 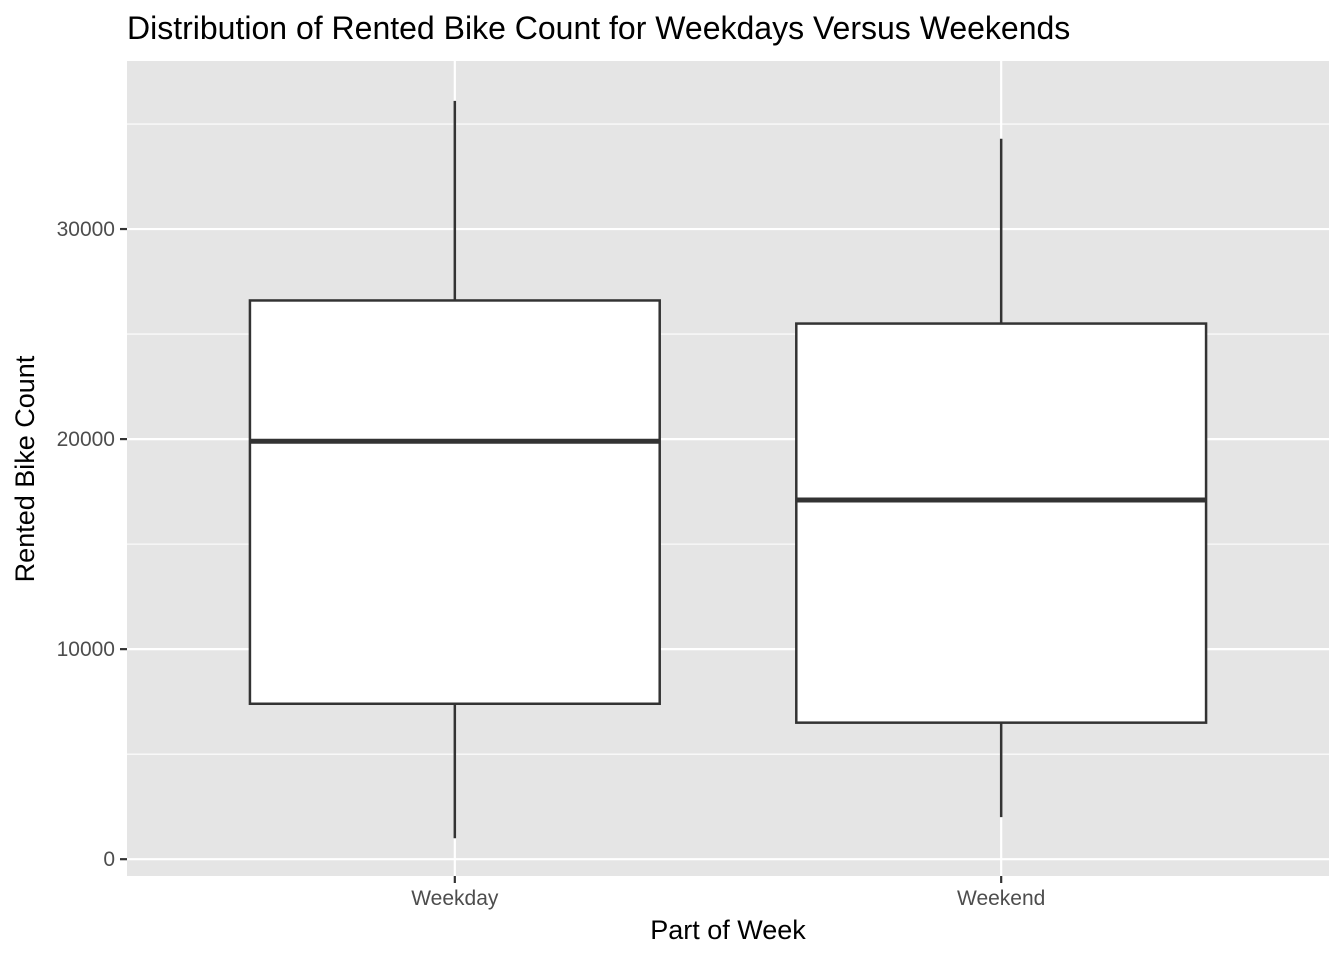 I want to click on x-tick-label: Weekend, so click(x=1001, y=898).